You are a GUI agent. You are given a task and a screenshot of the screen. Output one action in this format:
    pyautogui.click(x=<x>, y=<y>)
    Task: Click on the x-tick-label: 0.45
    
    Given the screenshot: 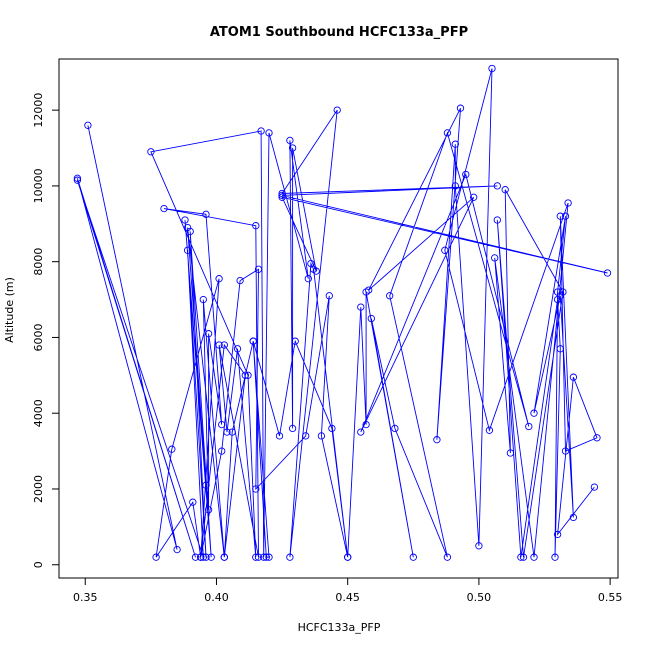 What is the action you would take?
    pyautogui.click(x=347, y=597)
    